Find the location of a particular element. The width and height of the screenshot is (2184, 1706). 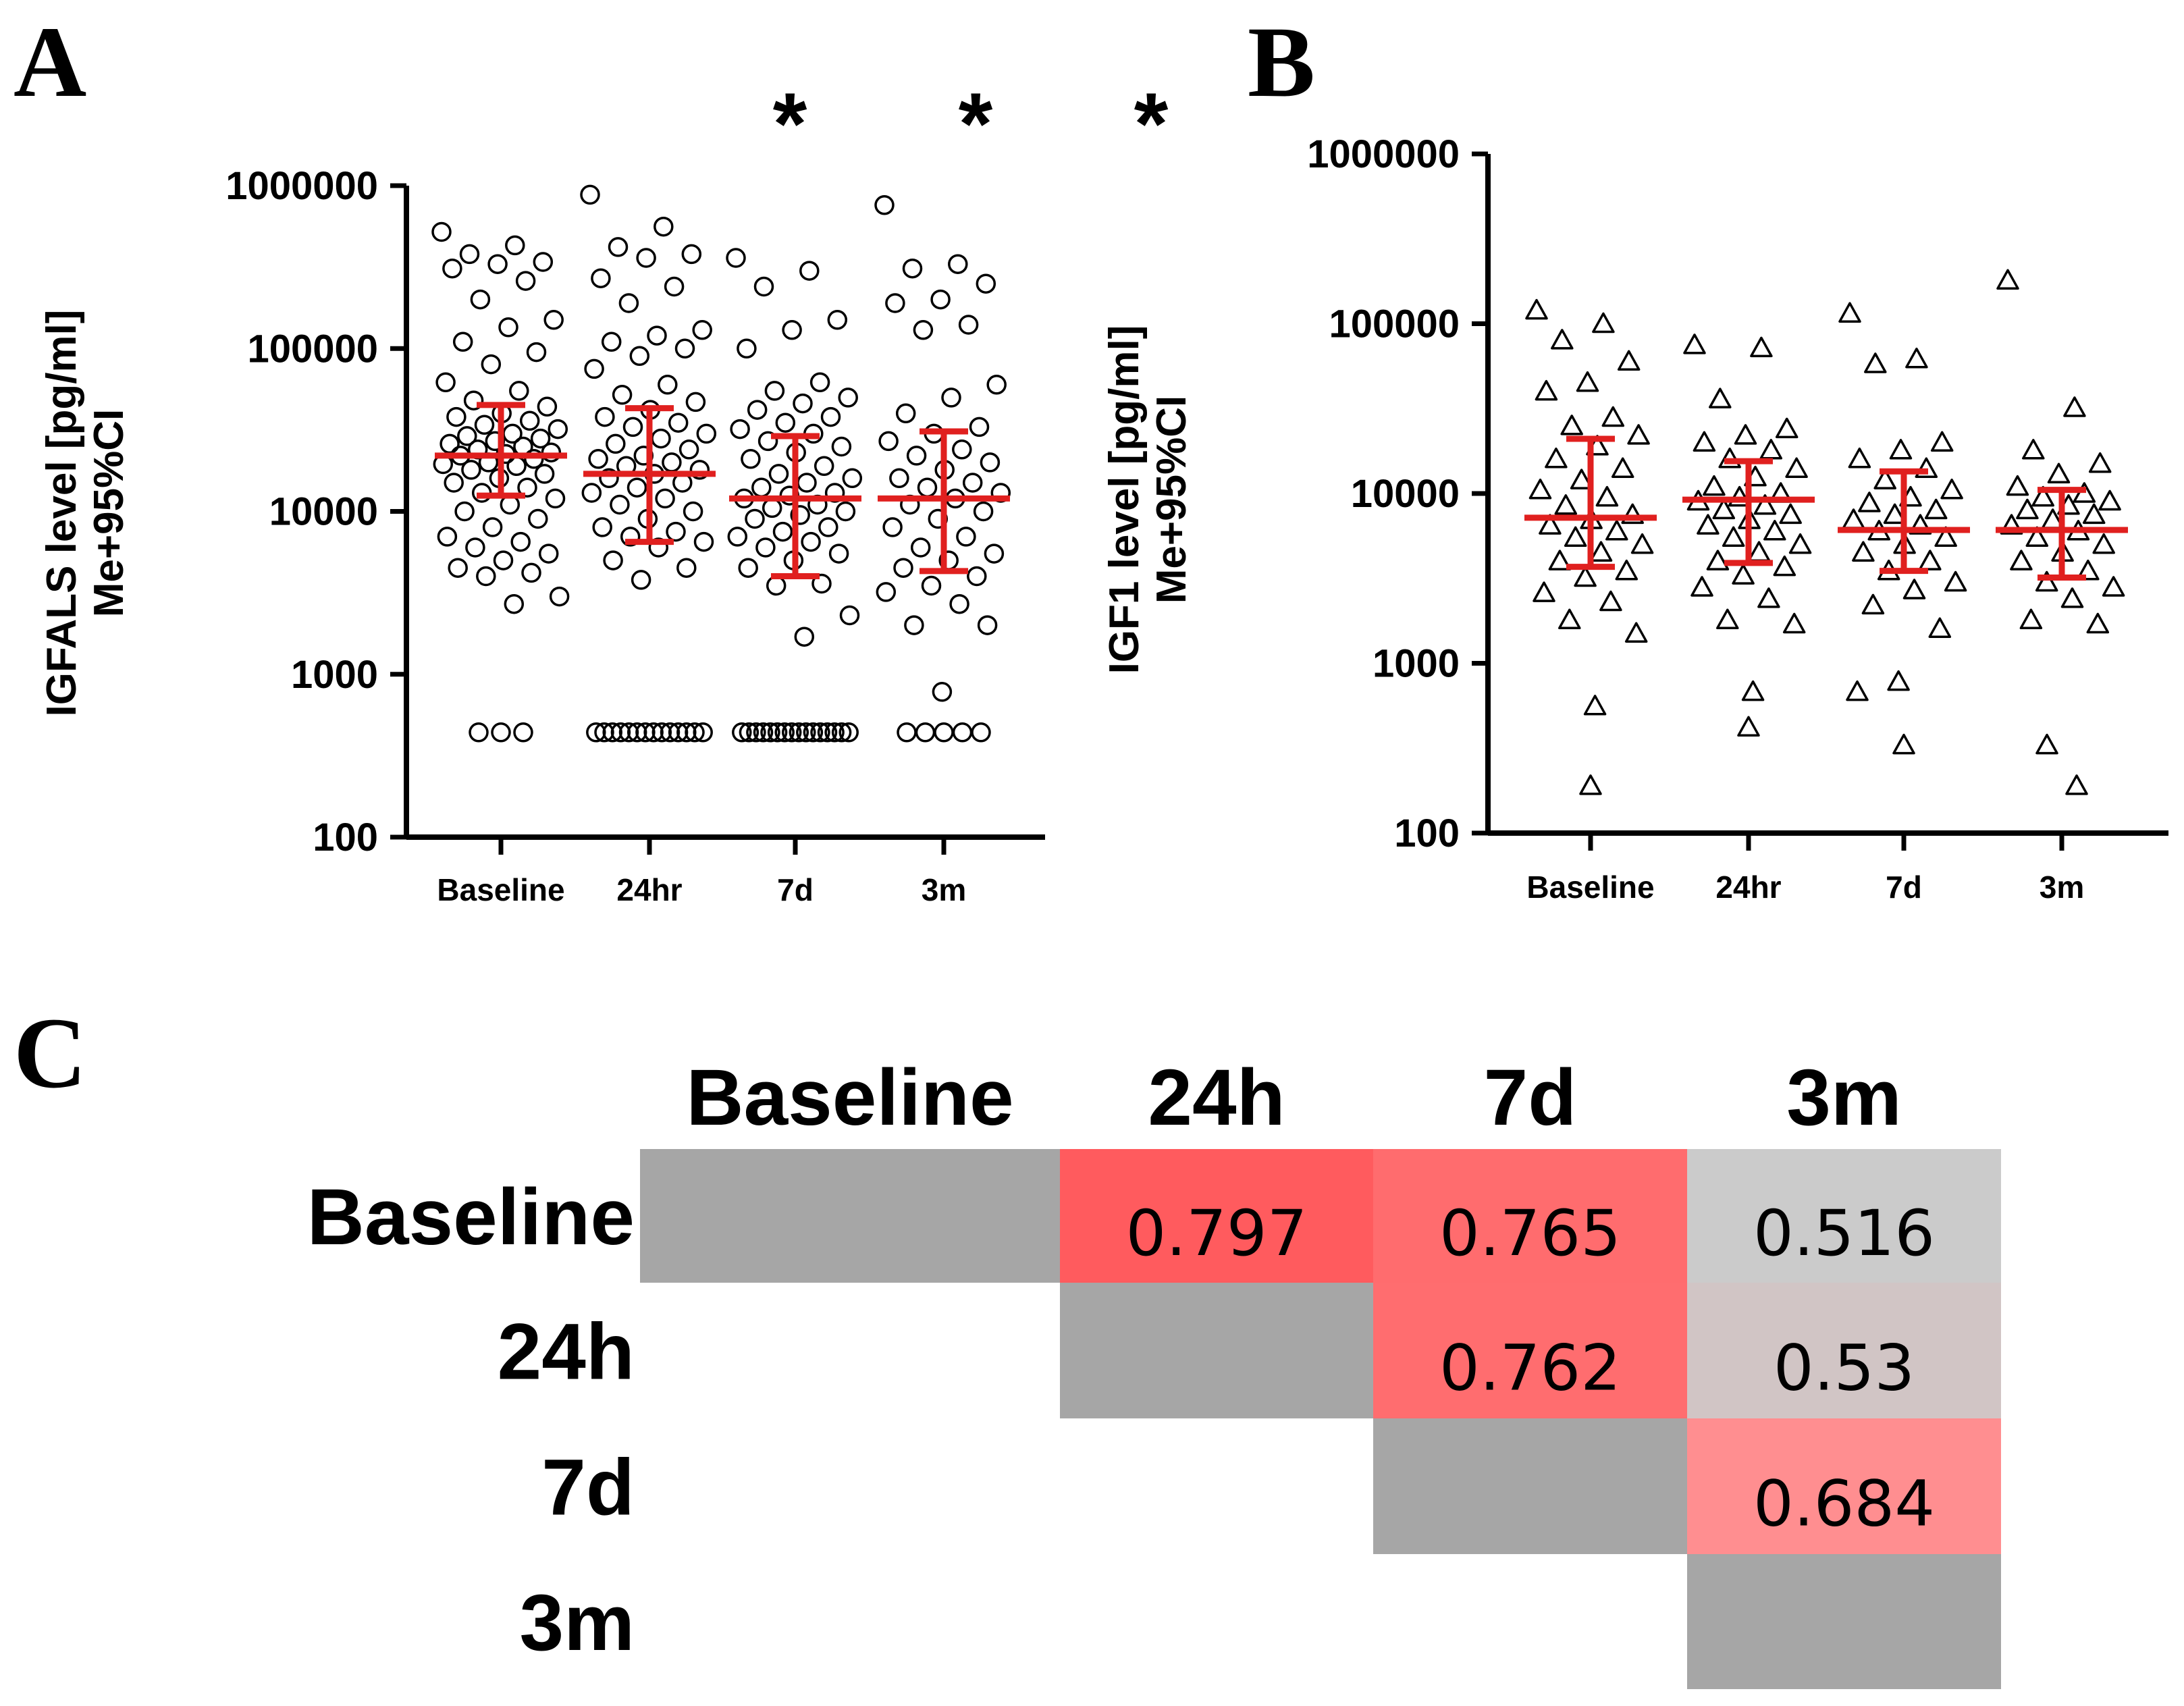

table-col-header: Baseline is located at coordinates (849, 1097).